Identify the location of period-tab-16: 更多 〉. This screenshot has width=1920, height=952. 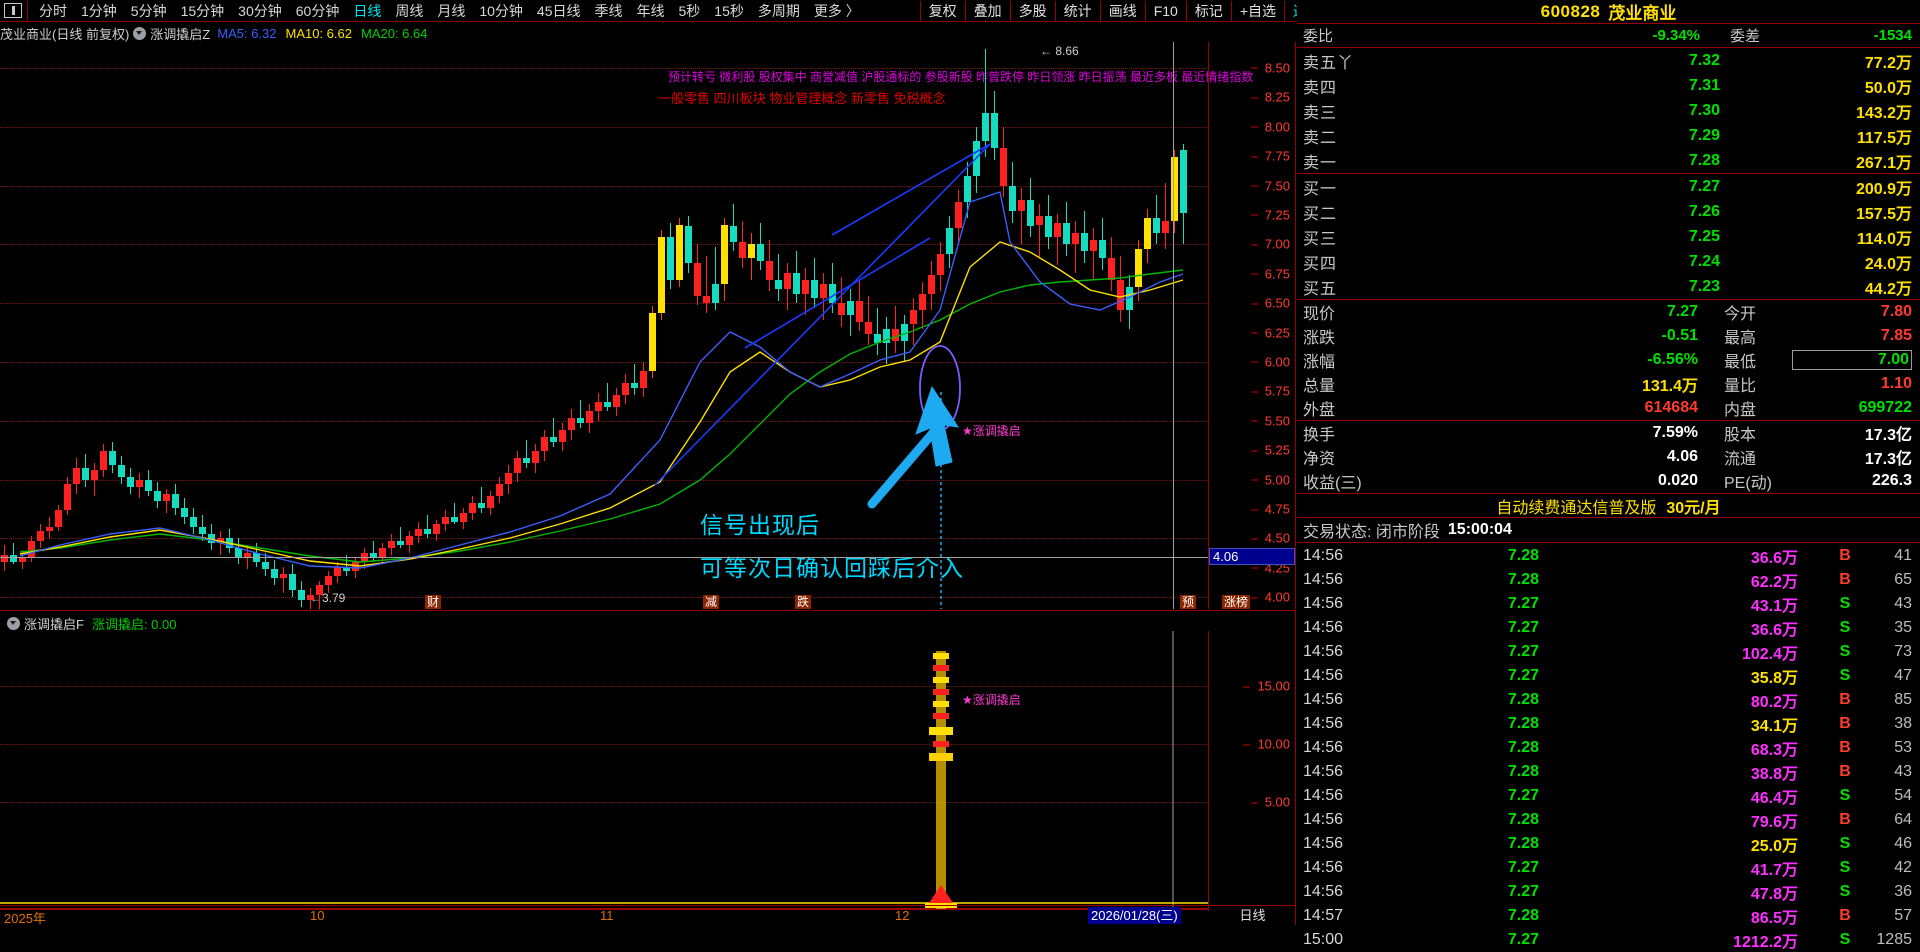
(836, 10).